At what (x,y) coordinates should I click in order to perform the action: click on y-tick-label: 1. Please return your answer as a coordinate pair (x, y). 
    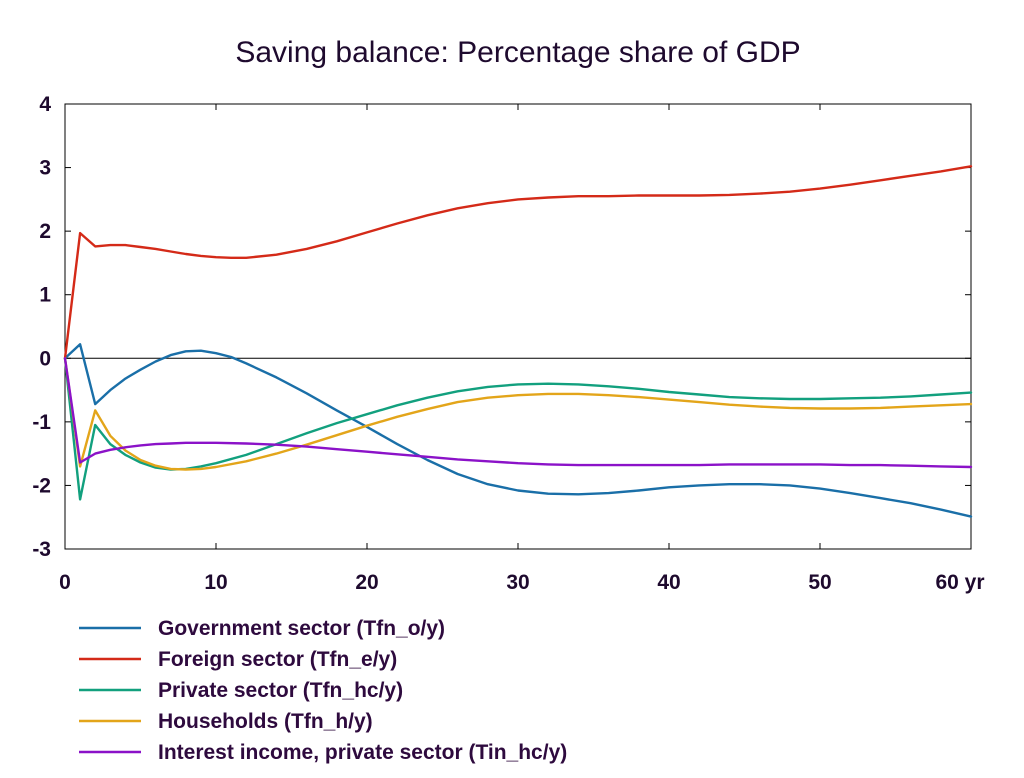
    Looking at the image, I should click on (45, 295).